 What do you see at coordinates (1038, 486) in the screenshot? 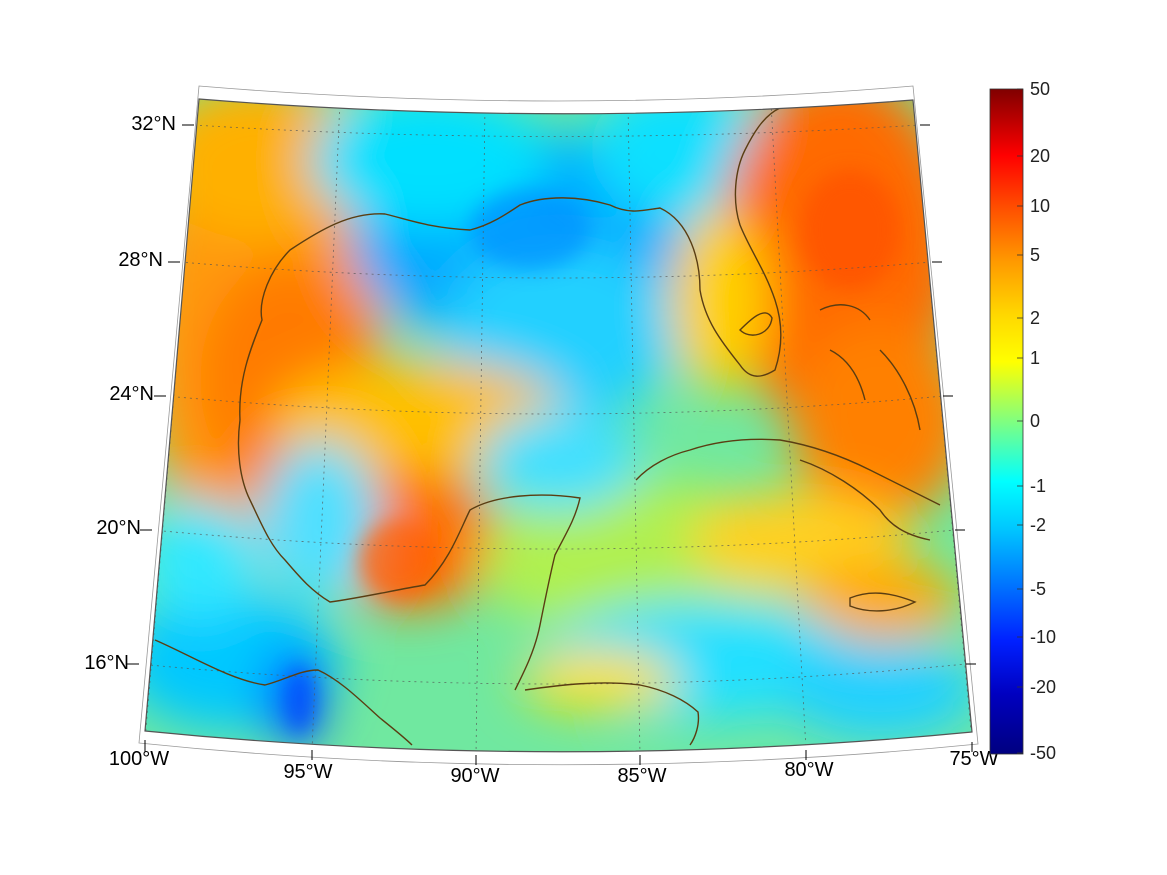
I see `colorbar-tick-label: -1` at bounding box center [1038, 486].